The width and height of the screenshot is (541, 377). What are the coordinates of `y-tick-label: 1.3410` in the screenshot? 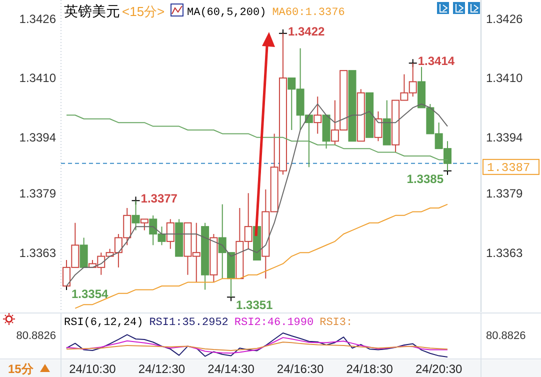 It's located at (37, 78).